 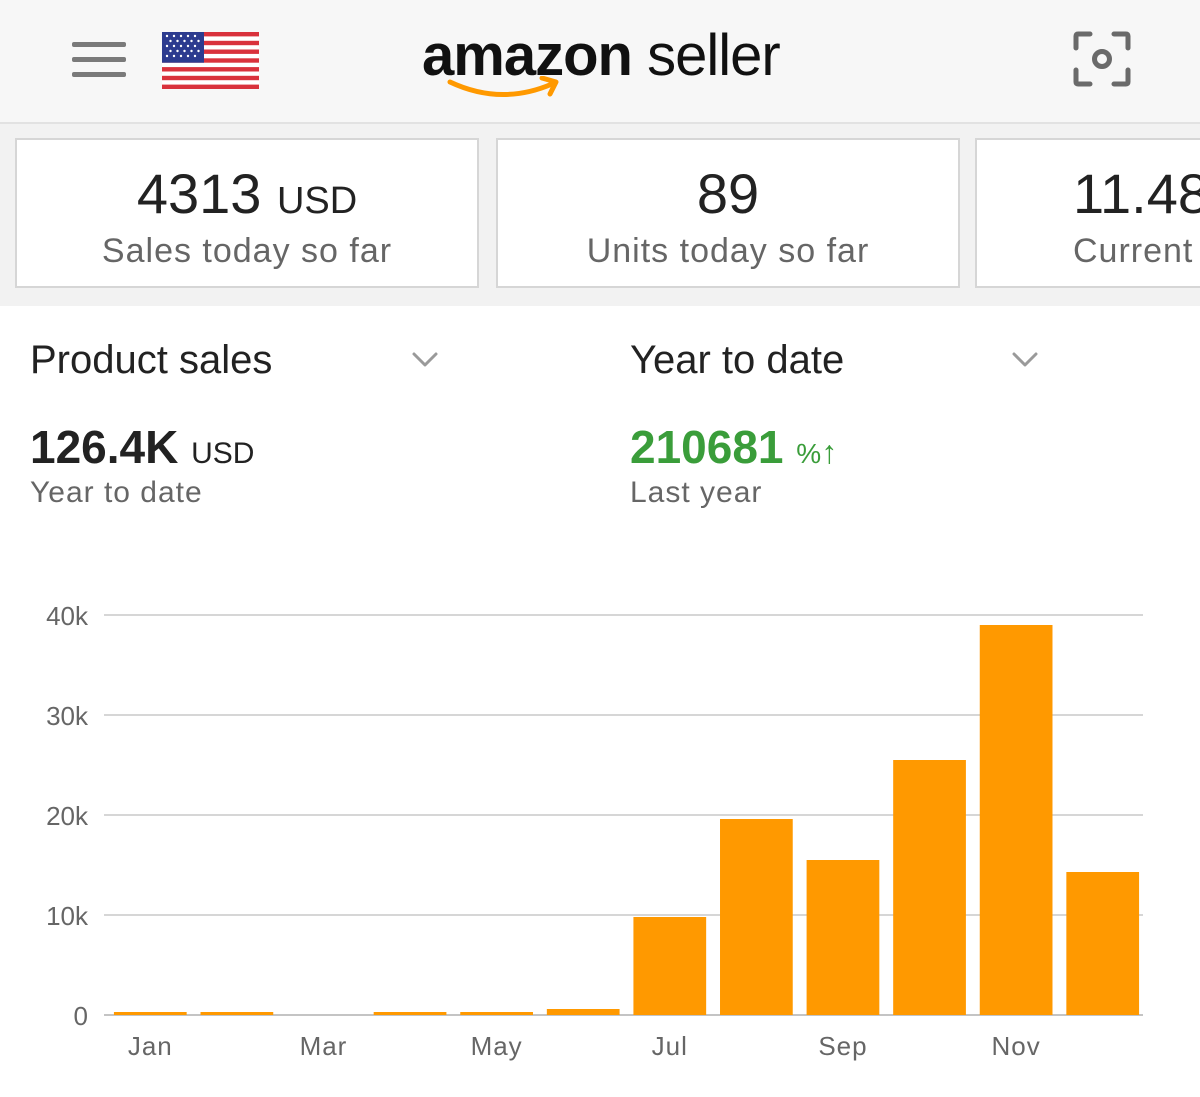 I want to click on bar-dec, so click(x=1103, y=943).